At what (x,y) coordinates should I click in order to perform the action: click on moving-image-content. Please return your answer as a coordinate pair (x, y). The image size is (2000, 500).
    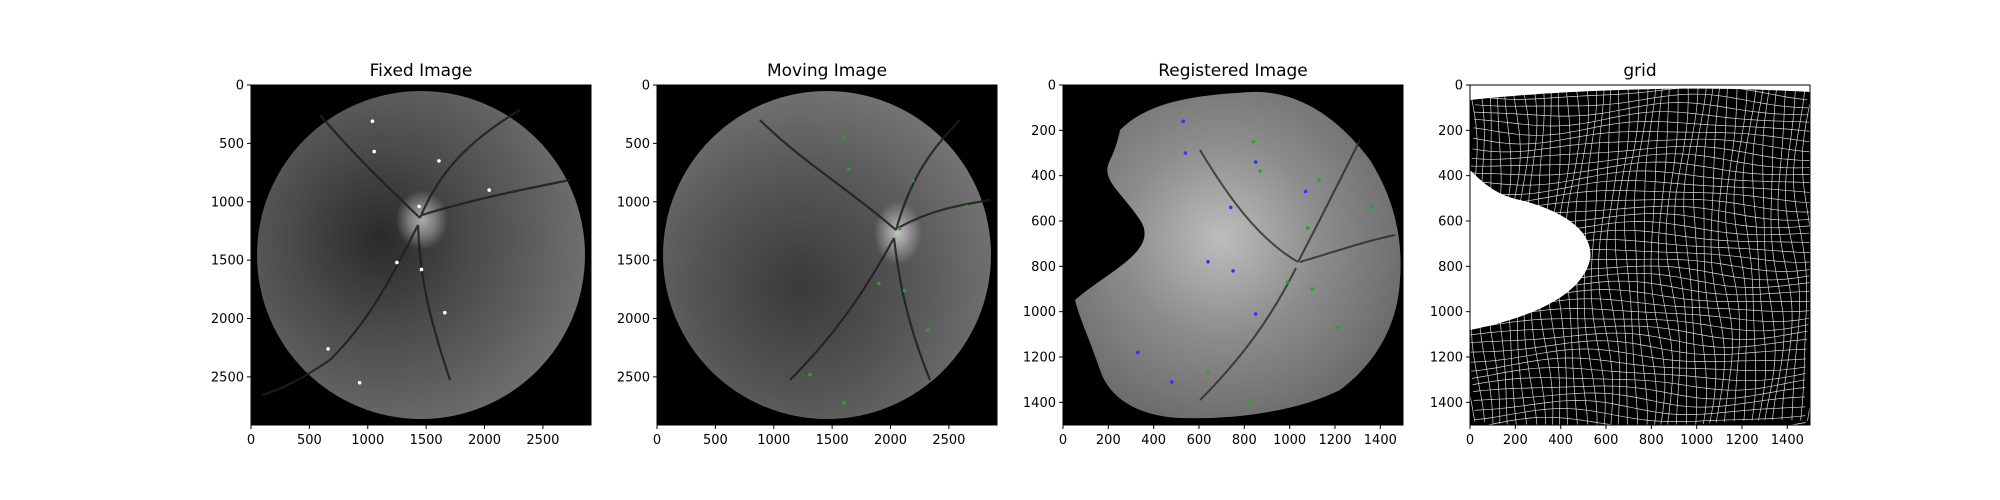
    Looking at the image, I should click on (827, 255).